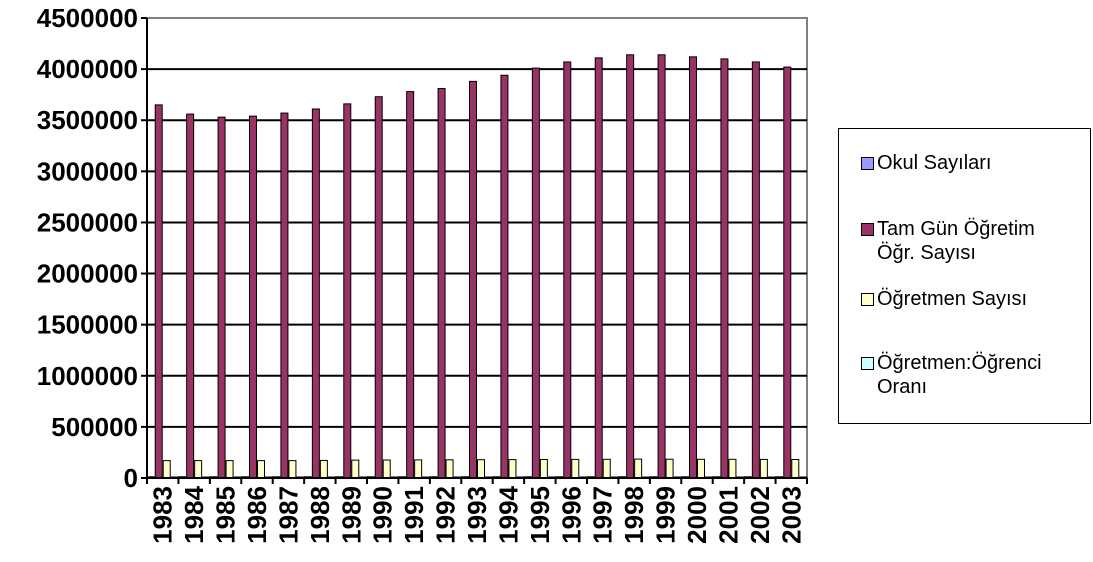 The height and width of the screenshot is (562, 1093). I want to click on legend-label: Öğretmen Sayısı, so click(952, 299).